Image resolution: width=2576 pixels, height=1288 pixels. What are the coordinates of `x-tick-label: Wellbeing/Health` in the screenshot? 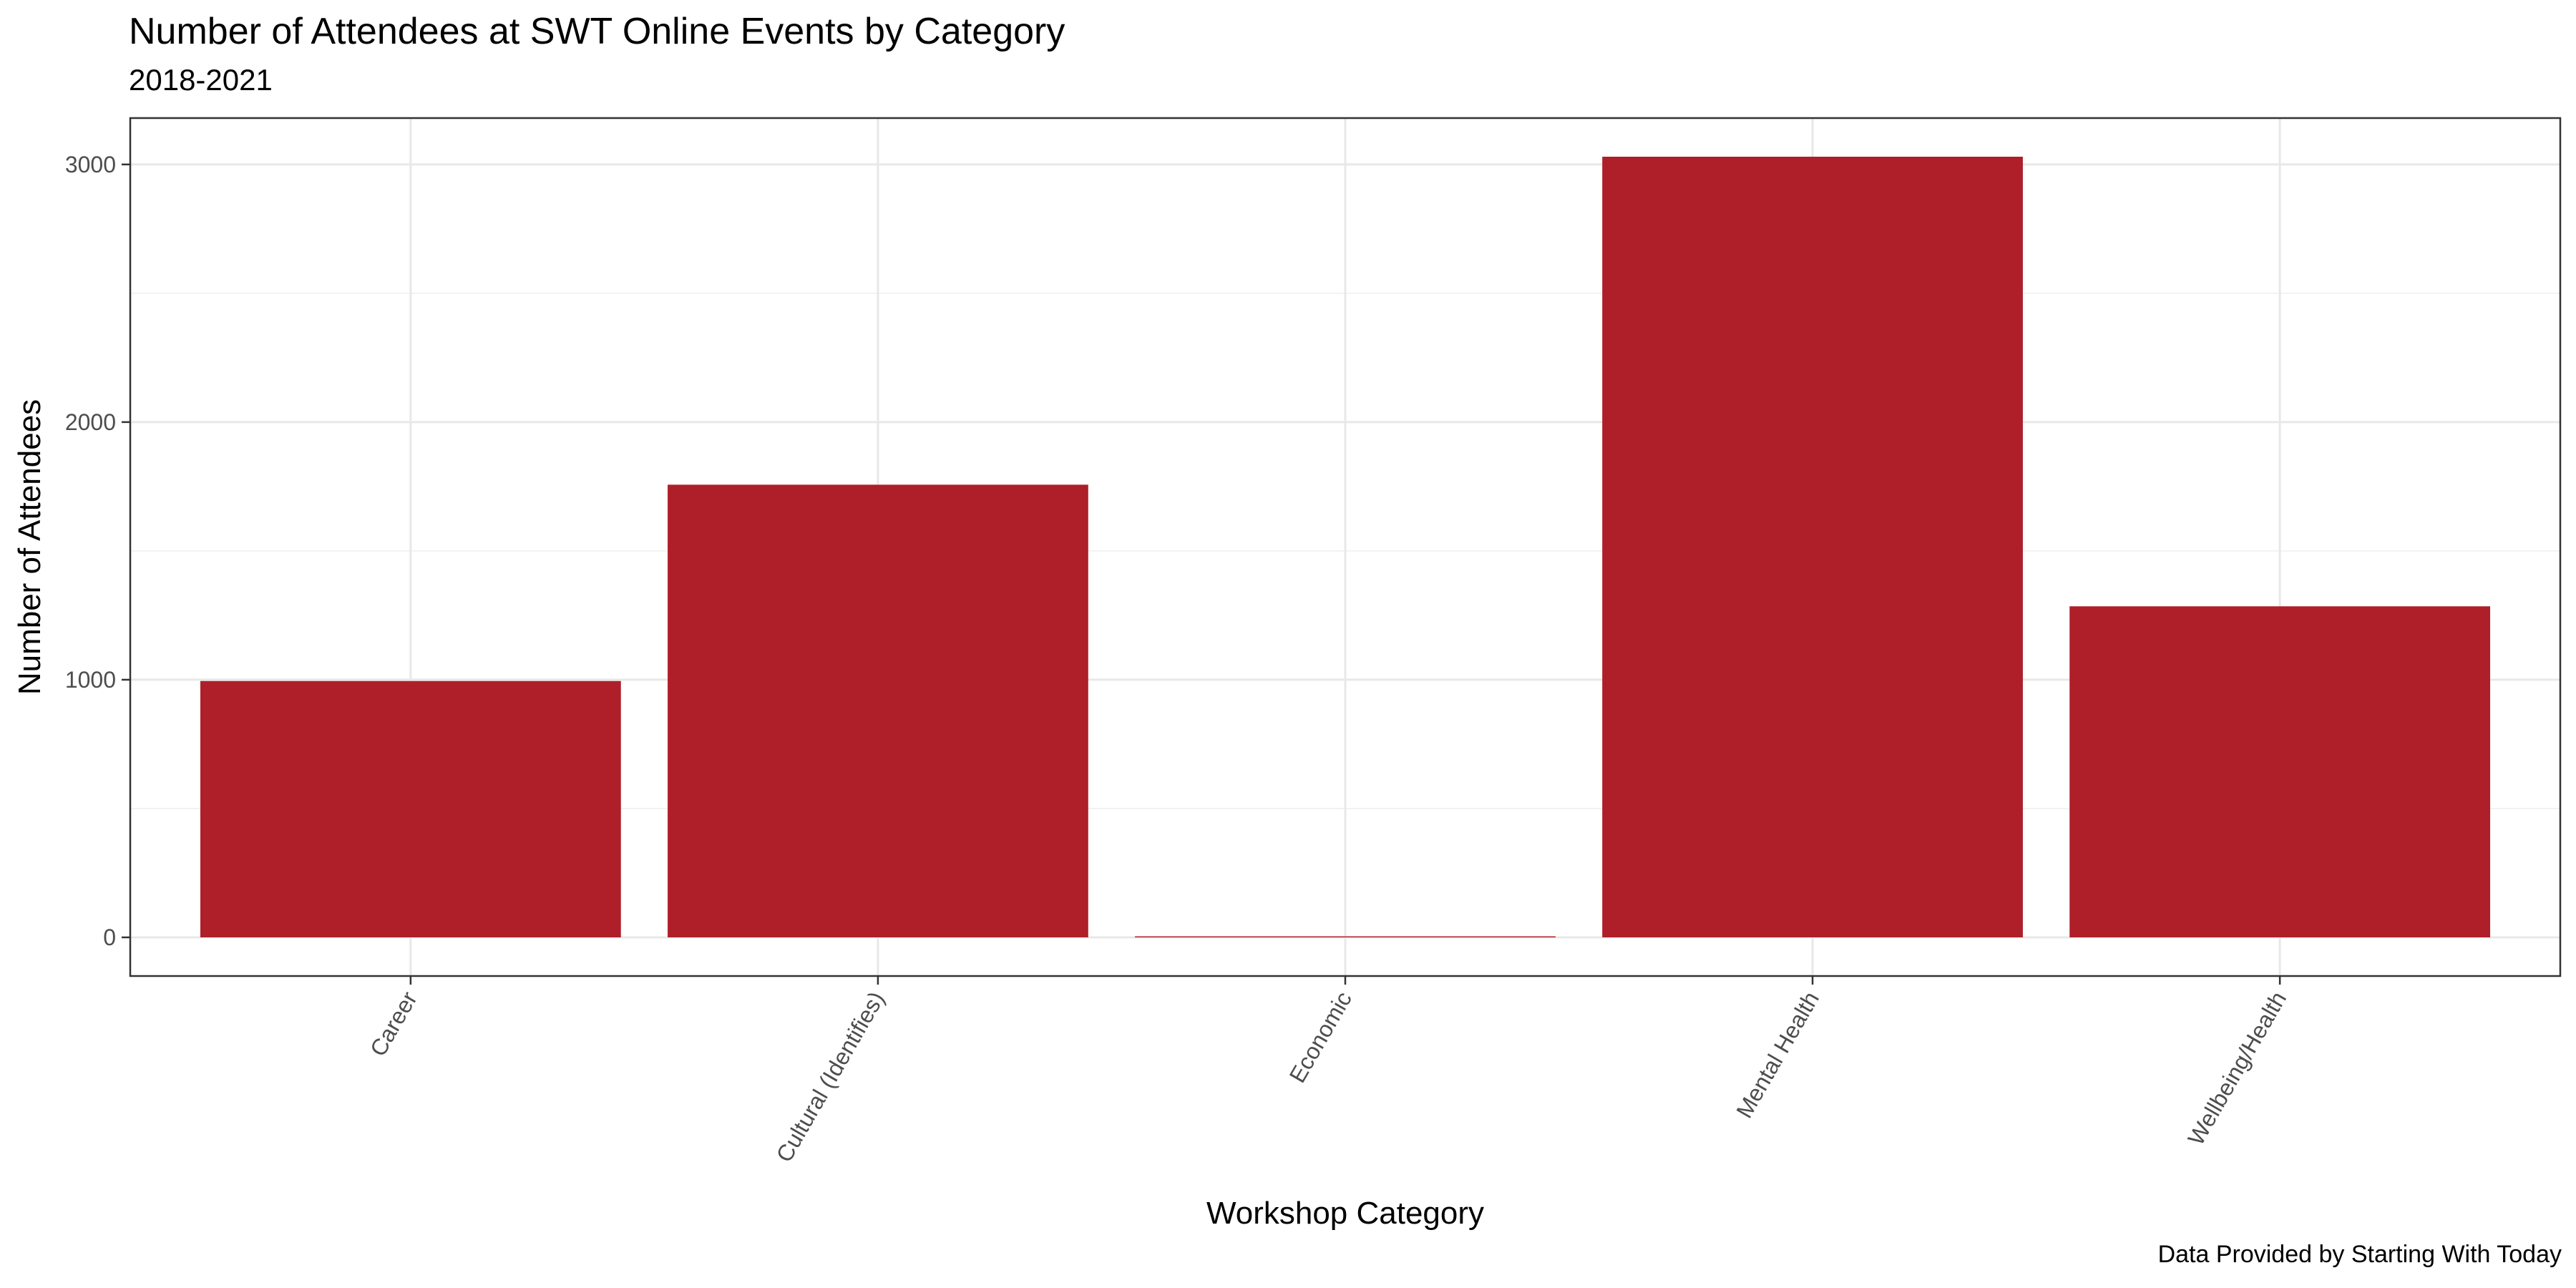 It's located at (2236, 1068).